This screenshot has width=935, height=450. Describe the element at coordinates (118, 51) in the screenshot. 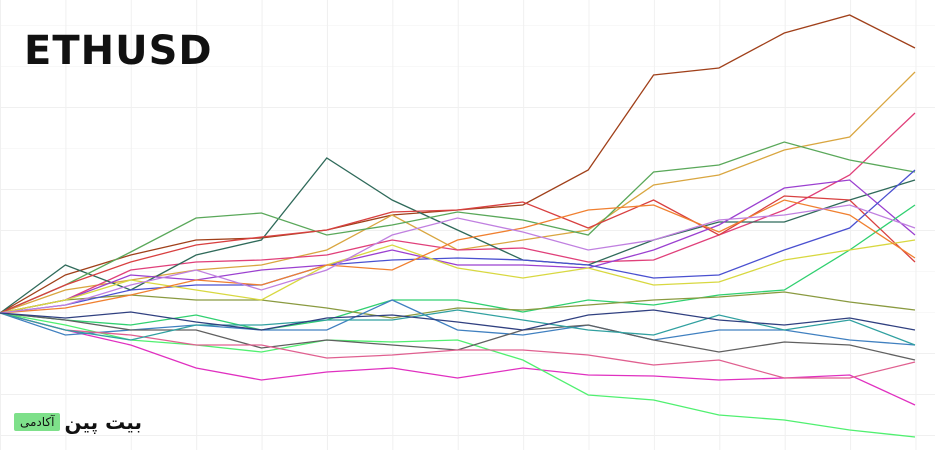

I see `chart-title: ETHUSD` at that location.